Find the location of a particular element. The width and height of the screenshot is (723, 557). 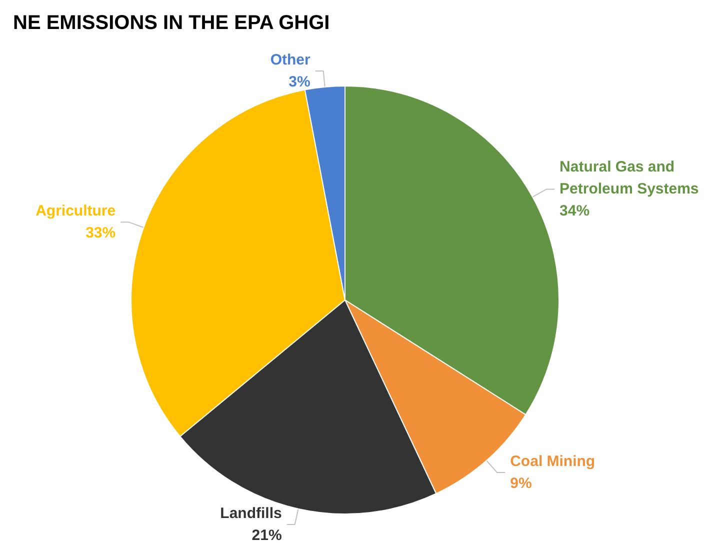

slice-label: Agriculture is located at coordinates (76, 211).